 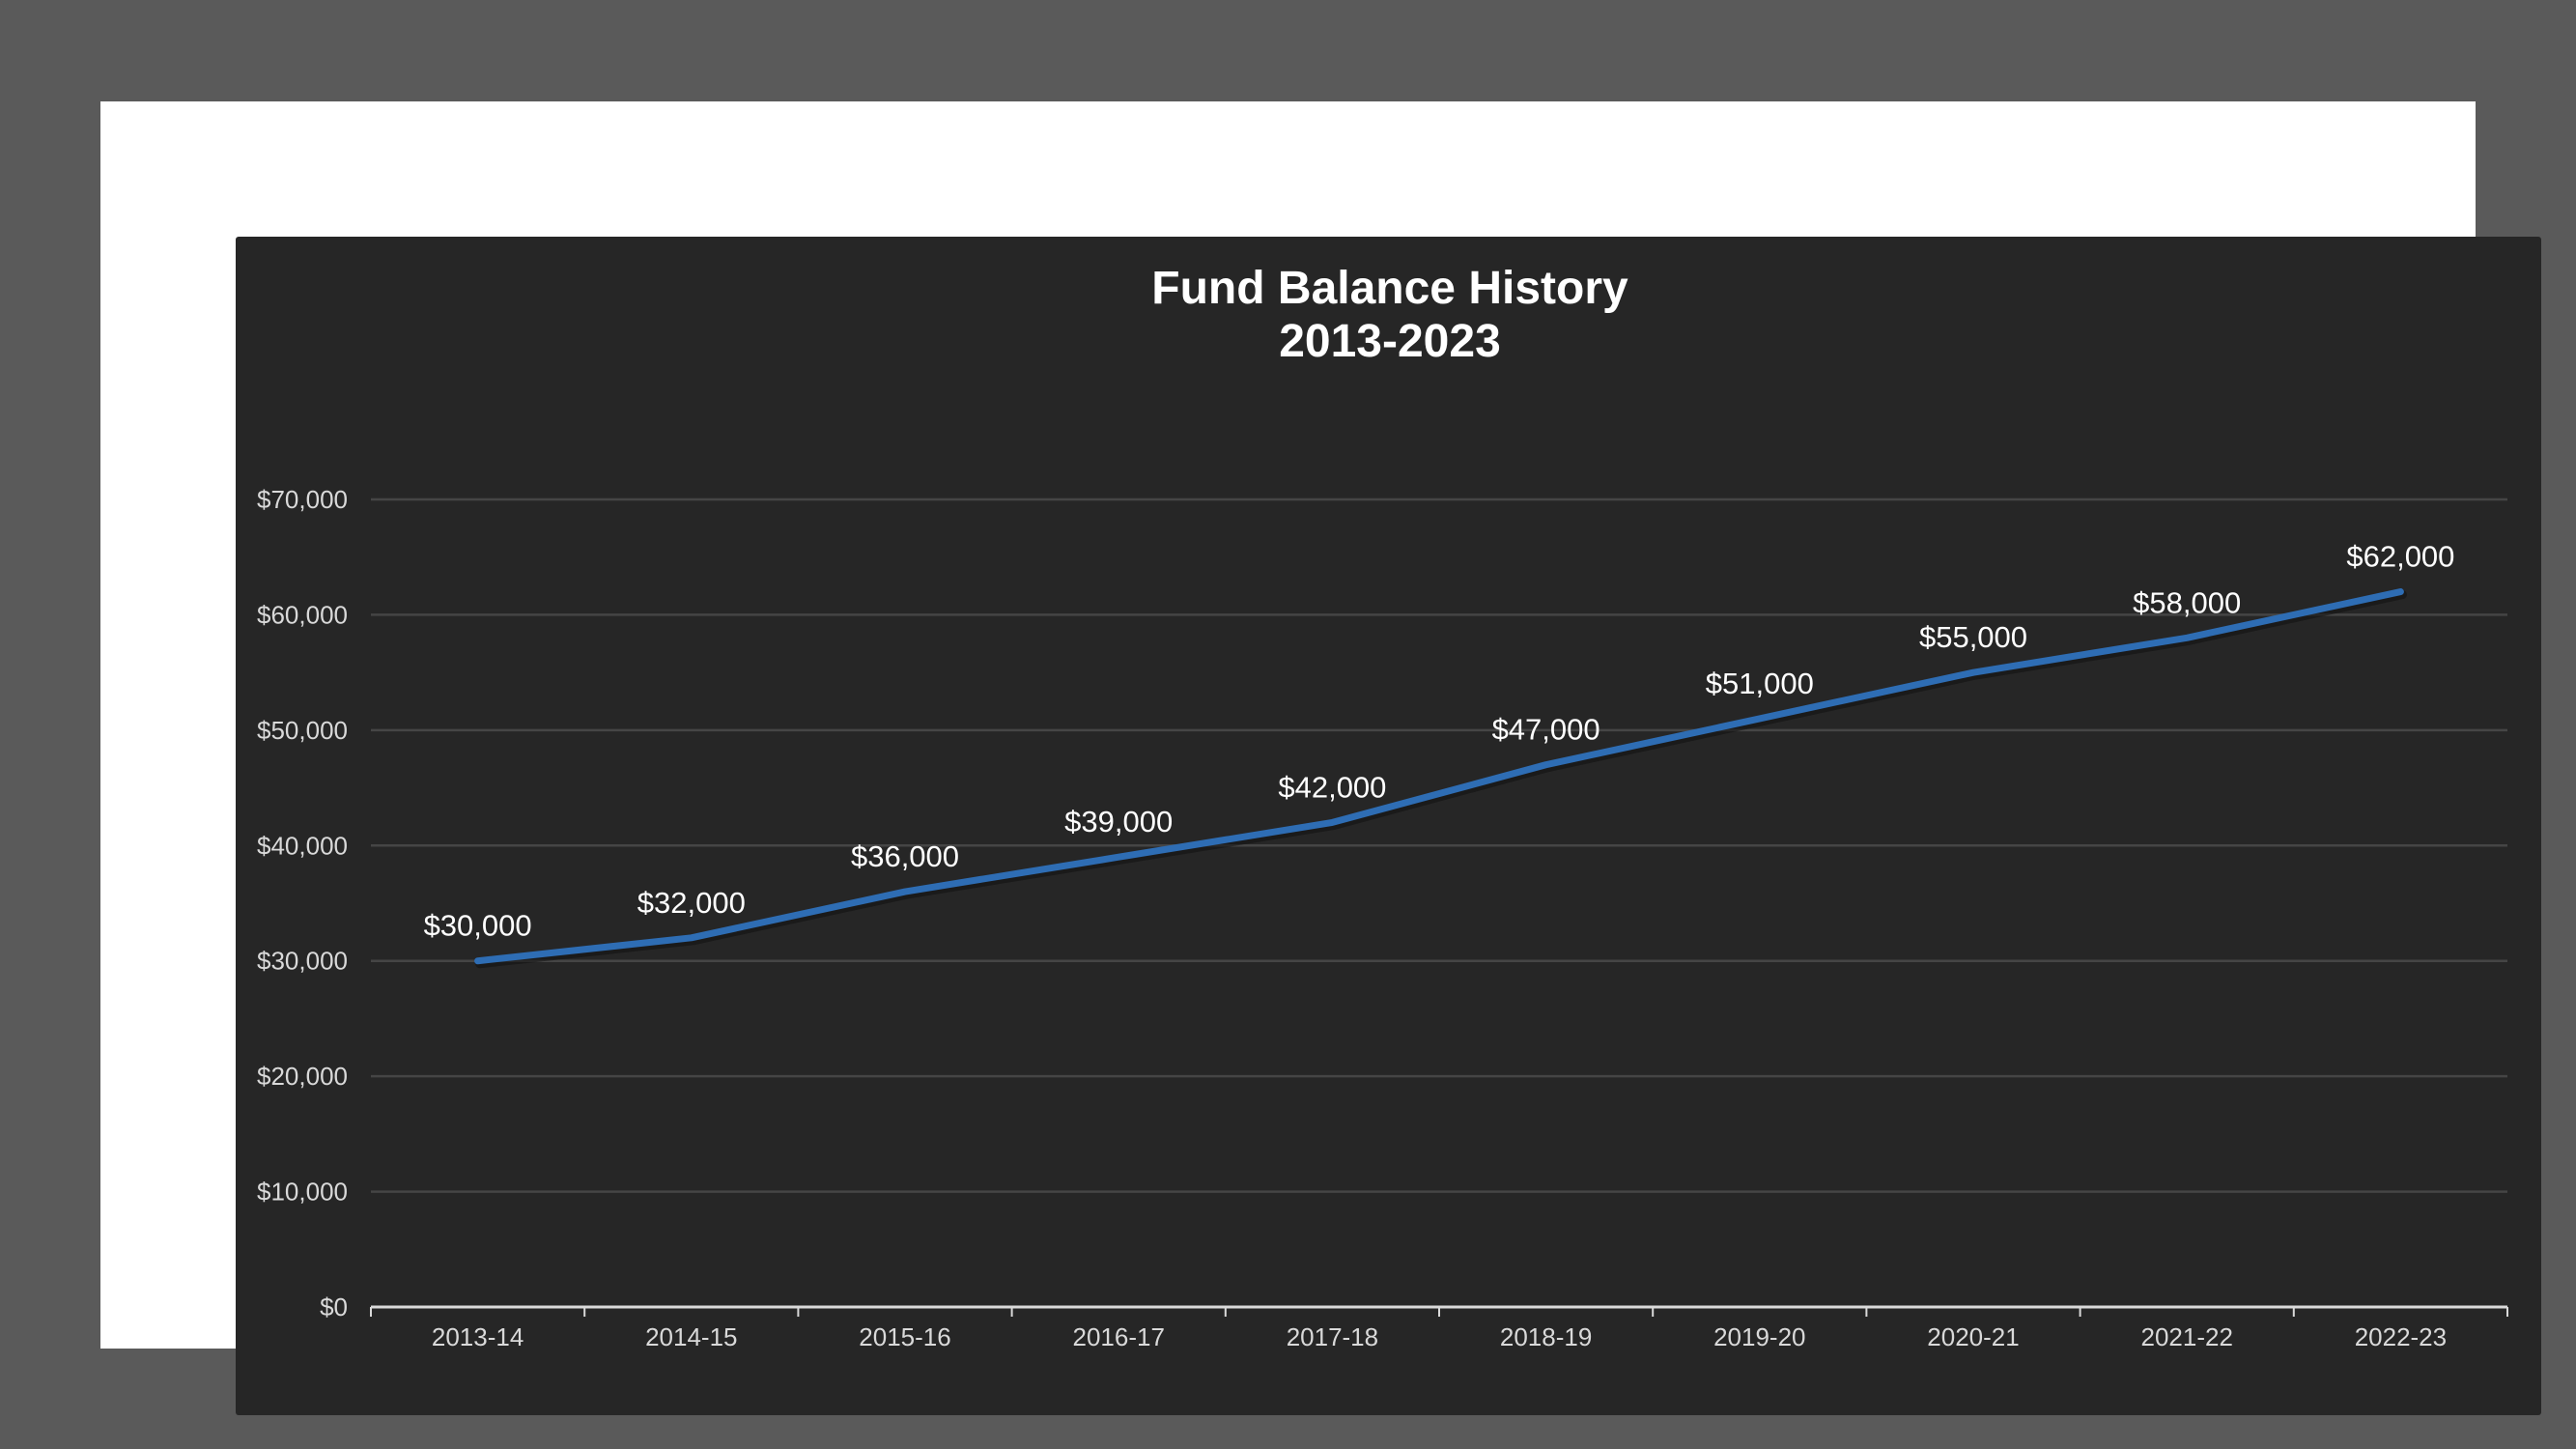 I want to click on y-tick-label: $40,000, so click(x=302, y=845).